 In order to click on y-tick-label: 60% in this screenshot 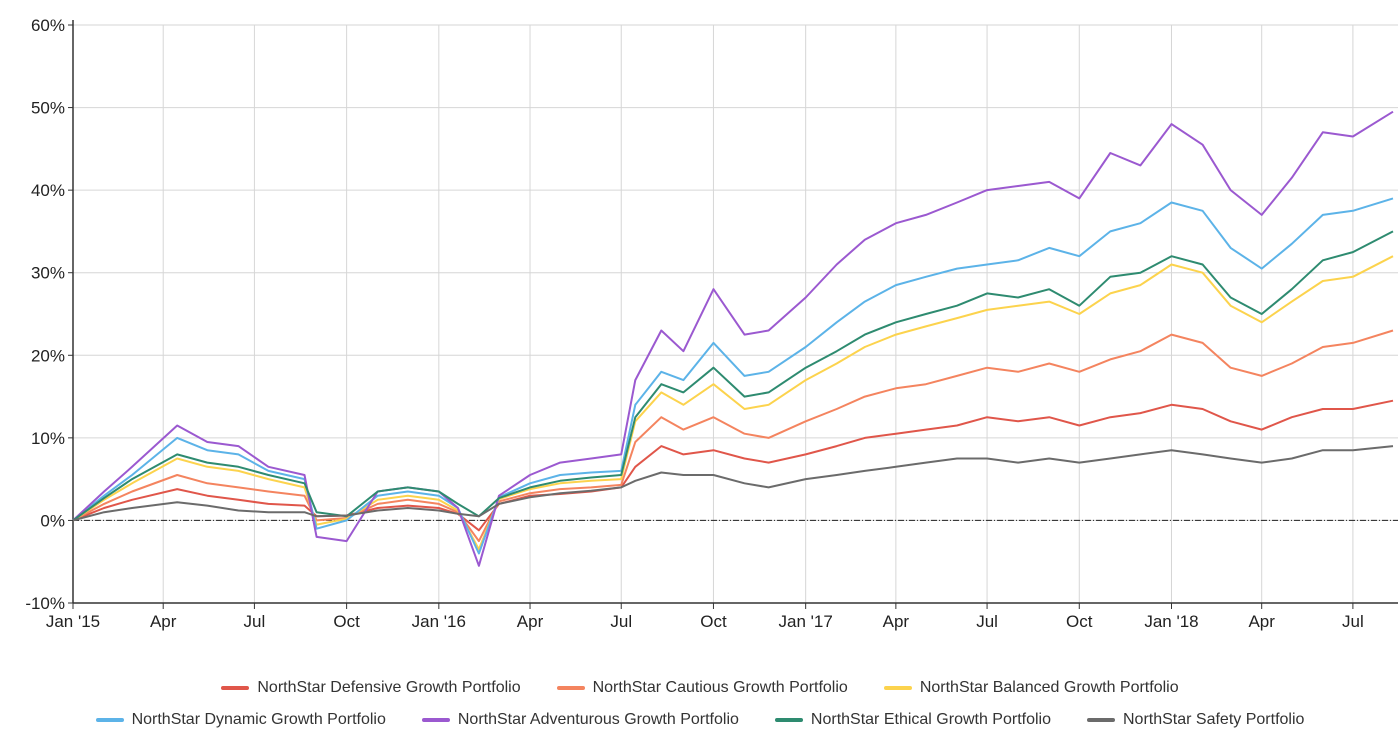, I will do `click(48, 25)`.